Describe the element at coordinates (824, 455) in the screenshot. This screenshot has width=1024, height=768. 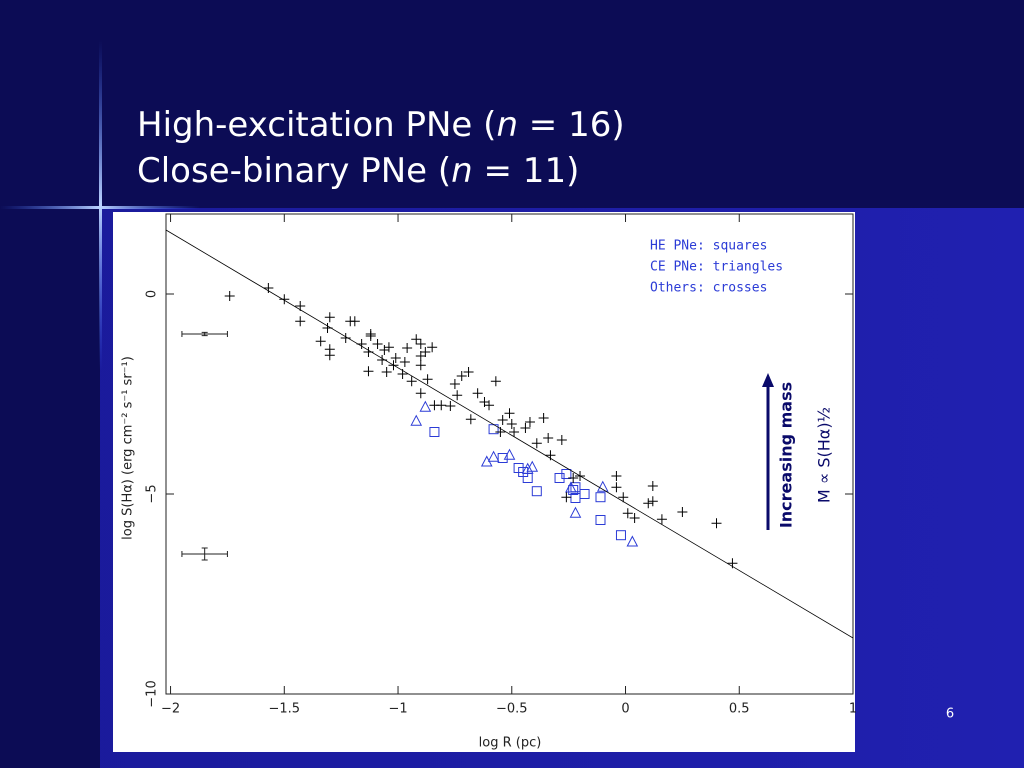
I see `annotation: M ∝ S(Hα)½` at that location.